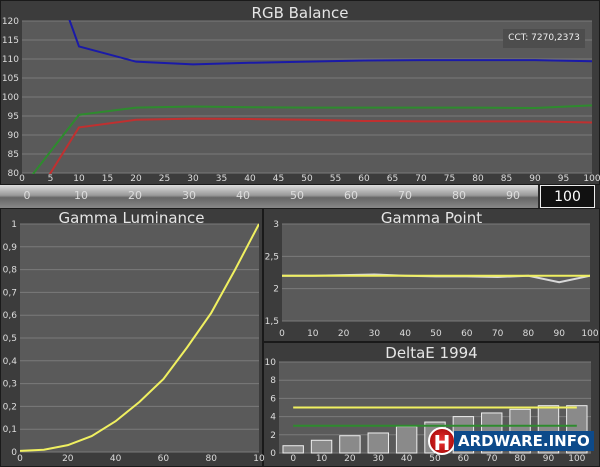 The height and width of the screenshot is (467, 600). Describe the element at coordinates (271, 363) in the screenshot. I see `y-tick-label: 10` at that location.